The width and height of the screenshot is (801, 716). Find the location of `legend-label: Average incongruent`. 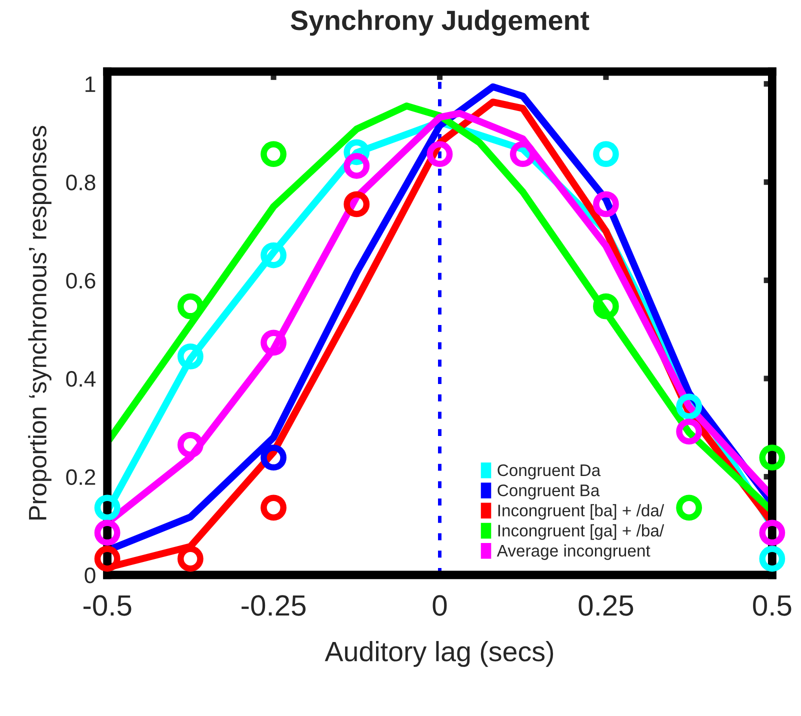

legend-label: Average incongruent is located at coordinates (573, 552).